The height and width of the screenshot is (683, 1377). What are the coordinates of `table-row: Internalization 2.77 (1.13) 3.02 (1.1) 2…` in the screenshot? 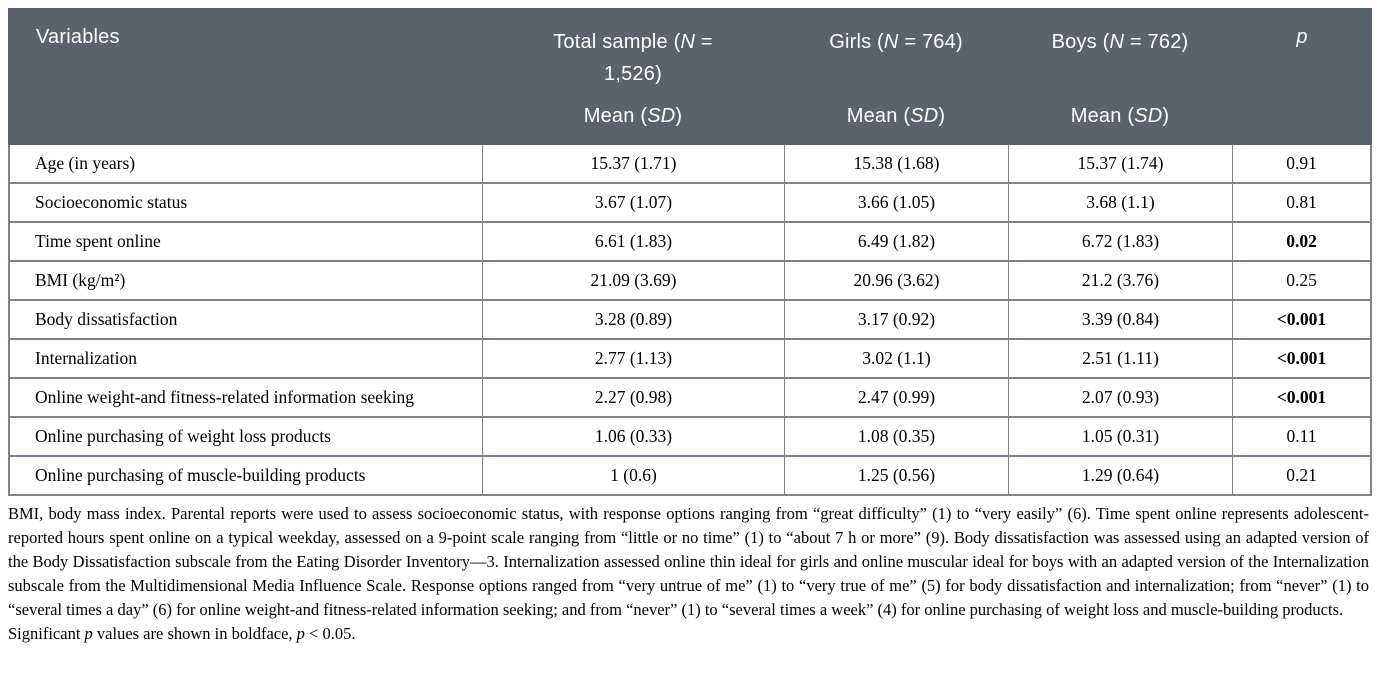 It's located at (690, 359).